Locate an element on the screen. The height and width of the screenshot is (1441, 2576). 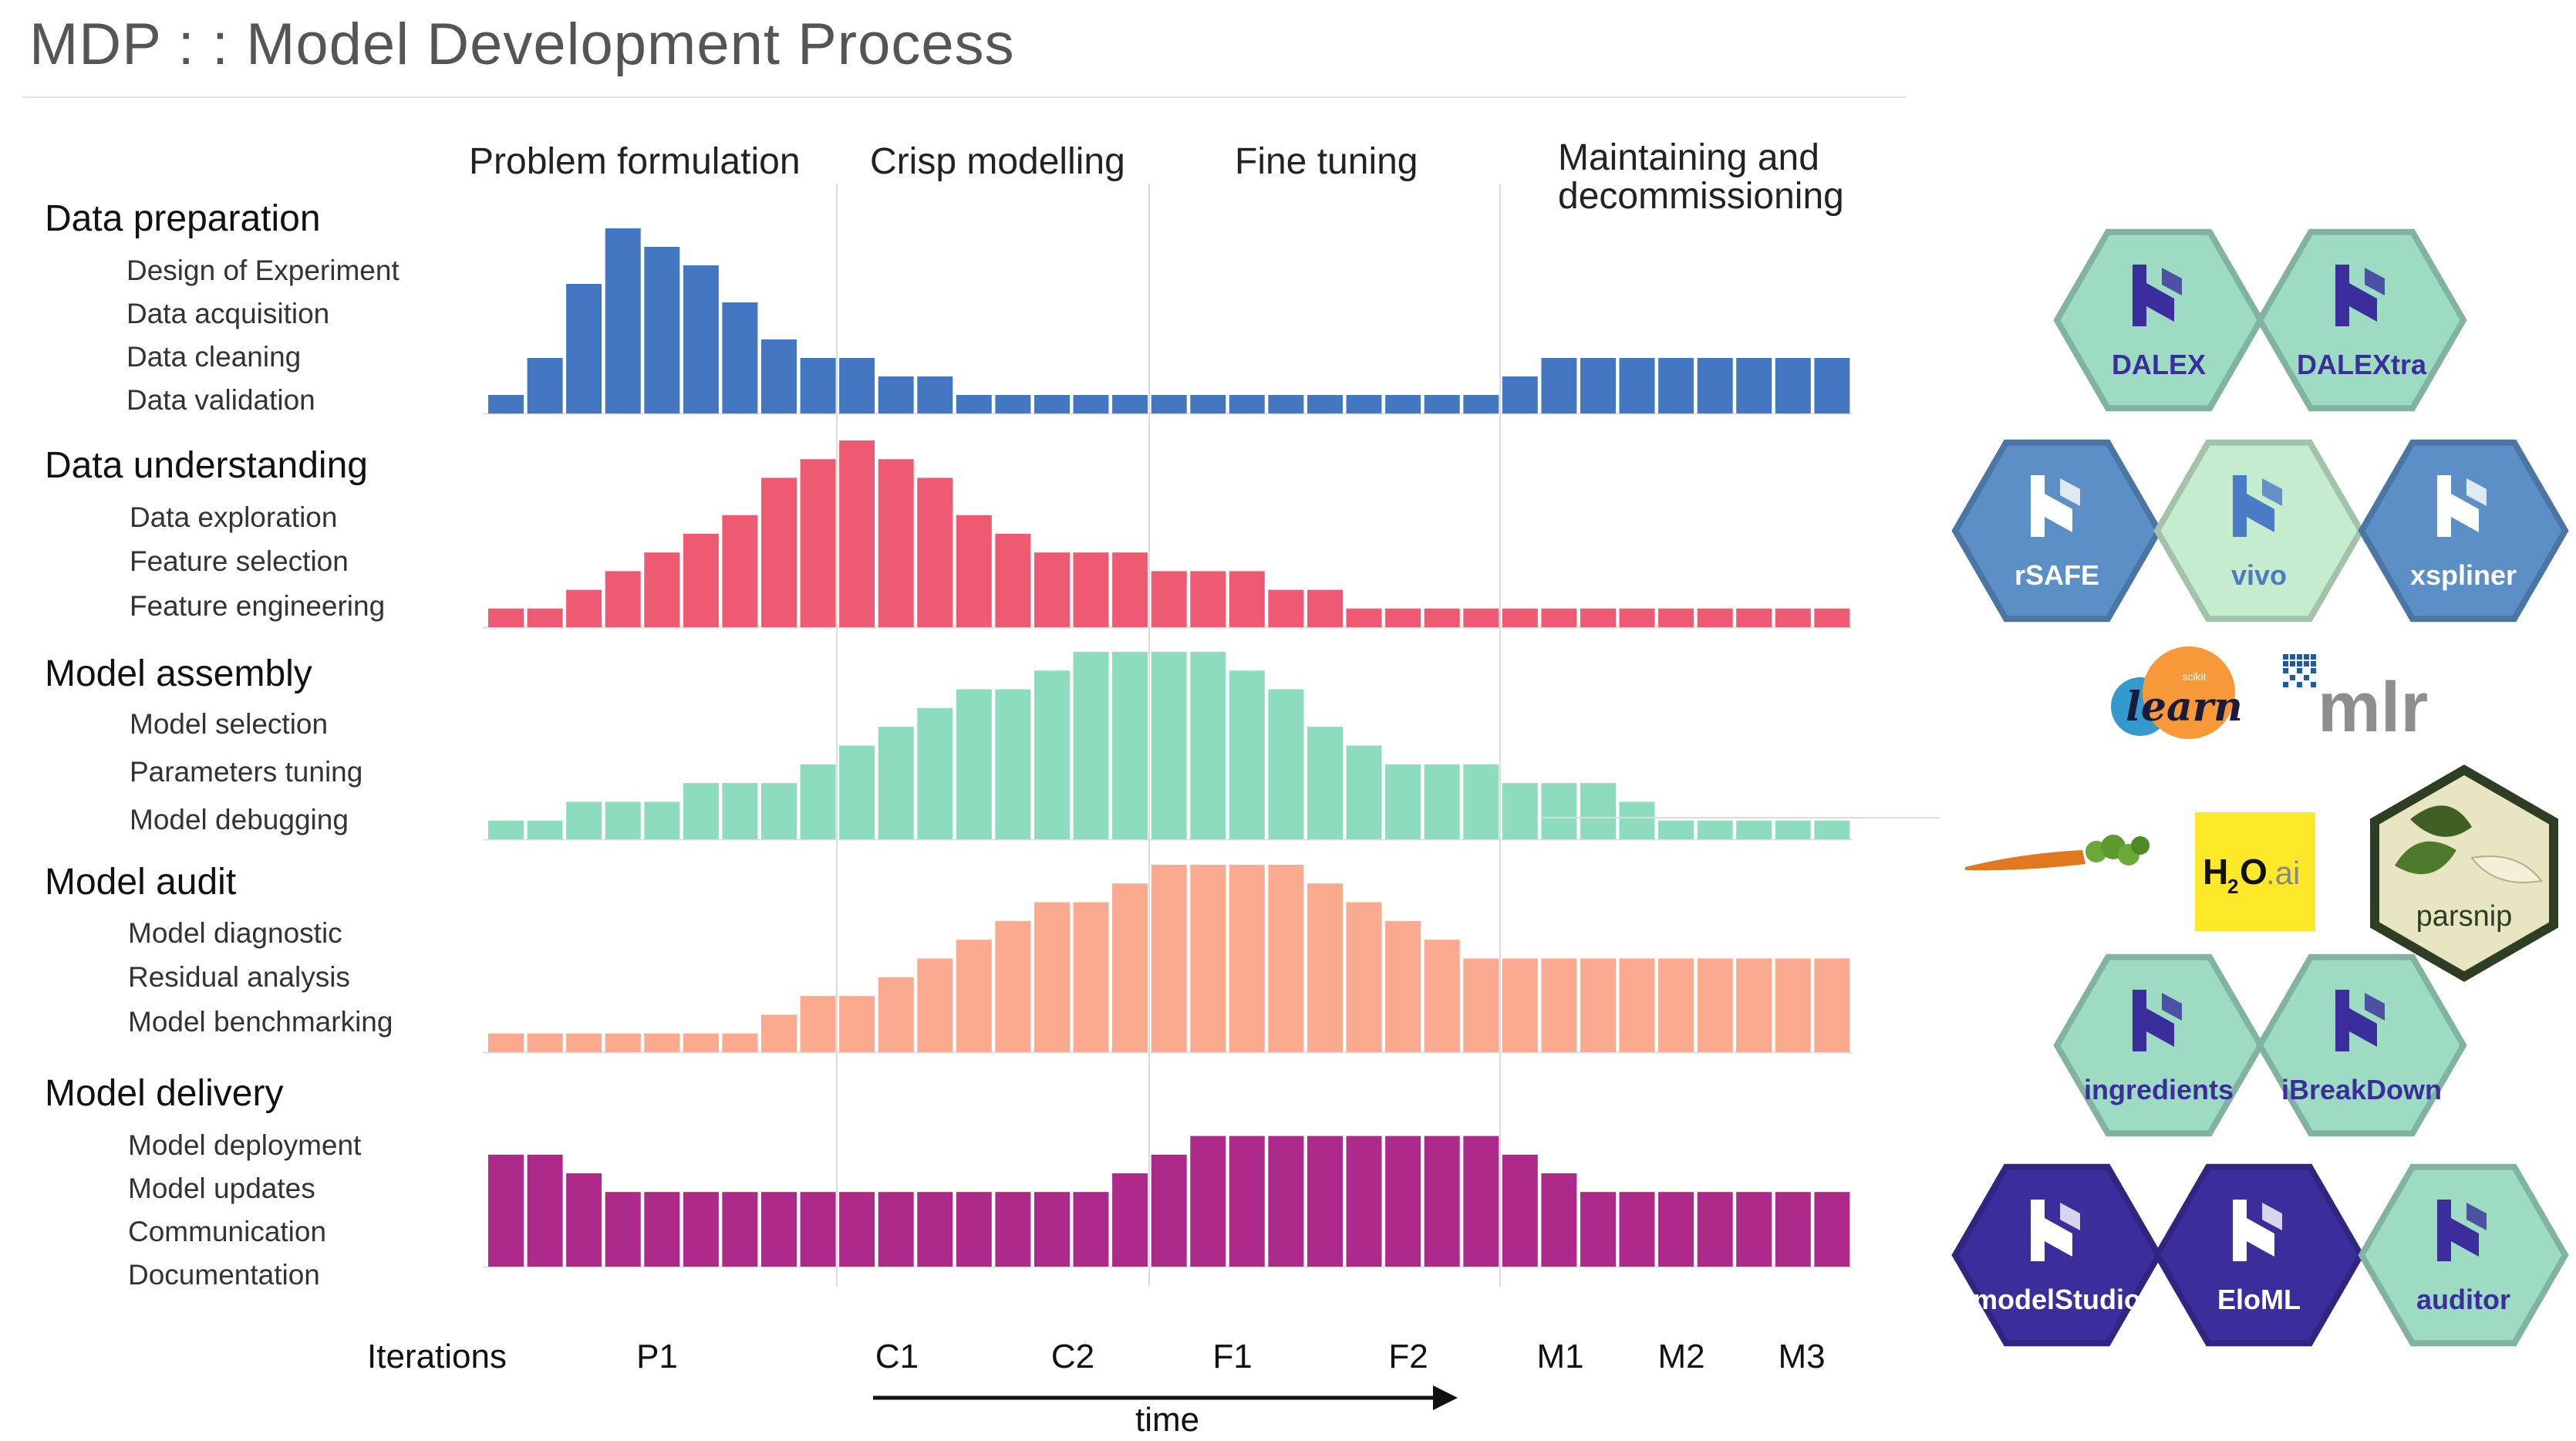
iteration-label: M1 is located at coordinates (1560, 1356).